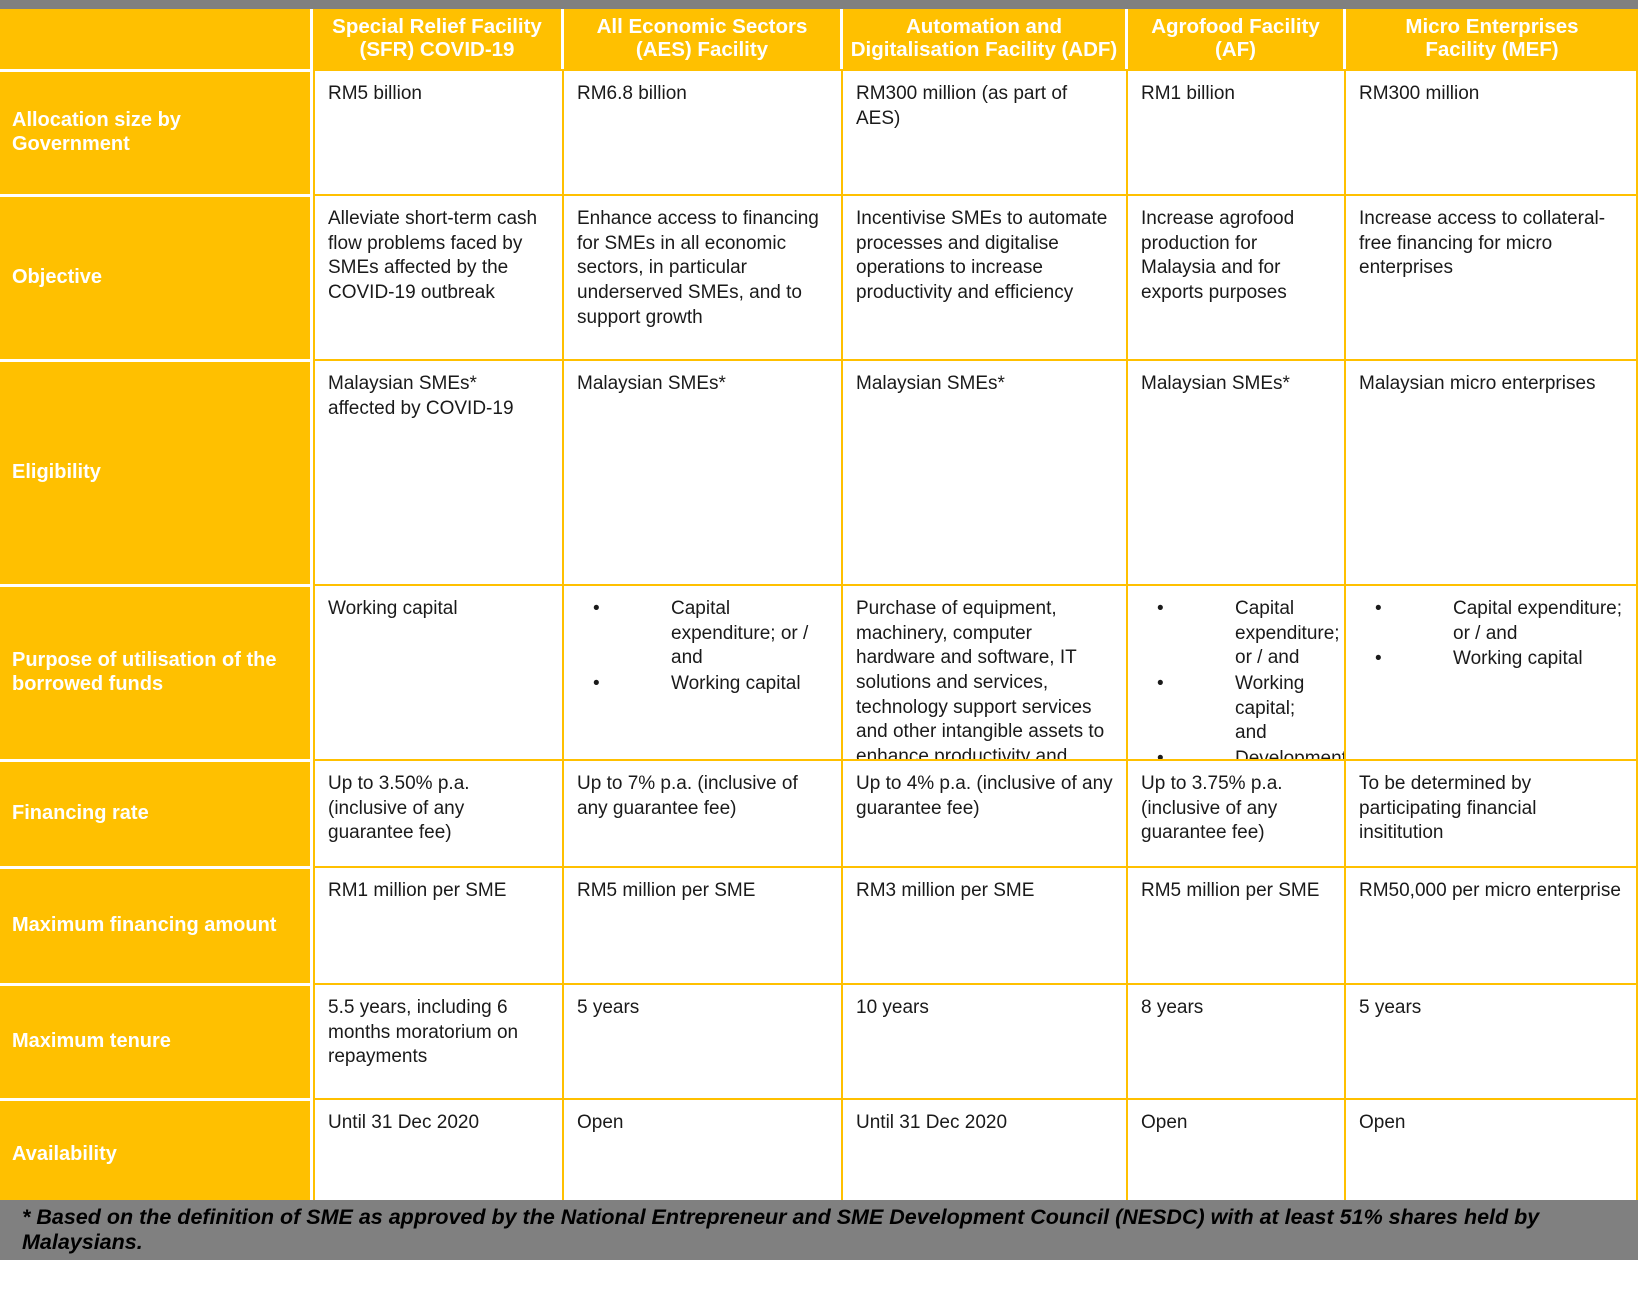 This screenshot has height=1294, width=1638. I want to click on column-header-line: (SFR) COVID-19, so click(437, 49).